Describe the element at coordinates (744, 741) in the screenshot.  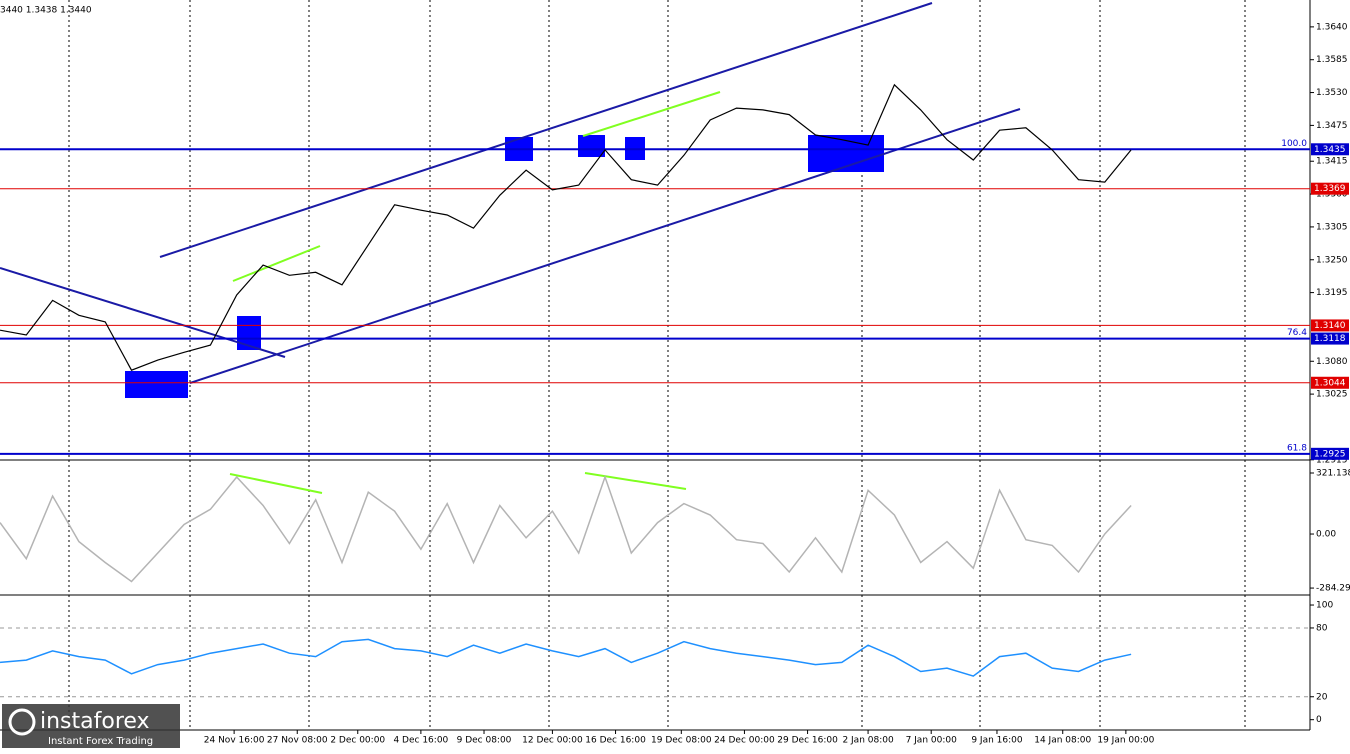
I see `x-tick-label: 24 Dec 00:00` at that location.